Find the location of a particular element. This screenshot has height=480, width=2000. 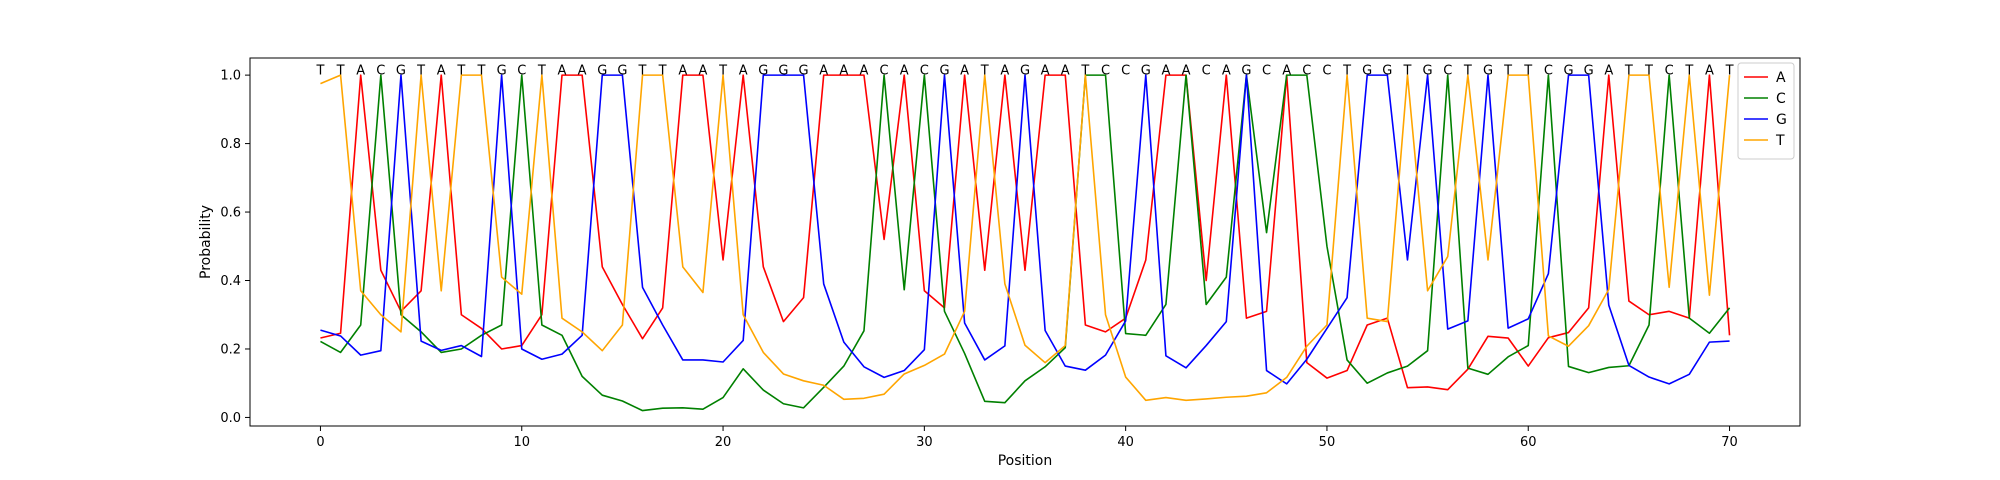

x-tick-label: 70 is located at coordinates (1729, 442).